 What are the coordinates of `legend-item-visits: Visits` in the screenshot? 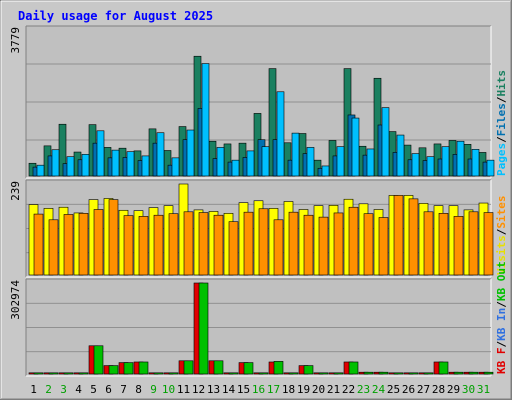 It's located at (501, 255).